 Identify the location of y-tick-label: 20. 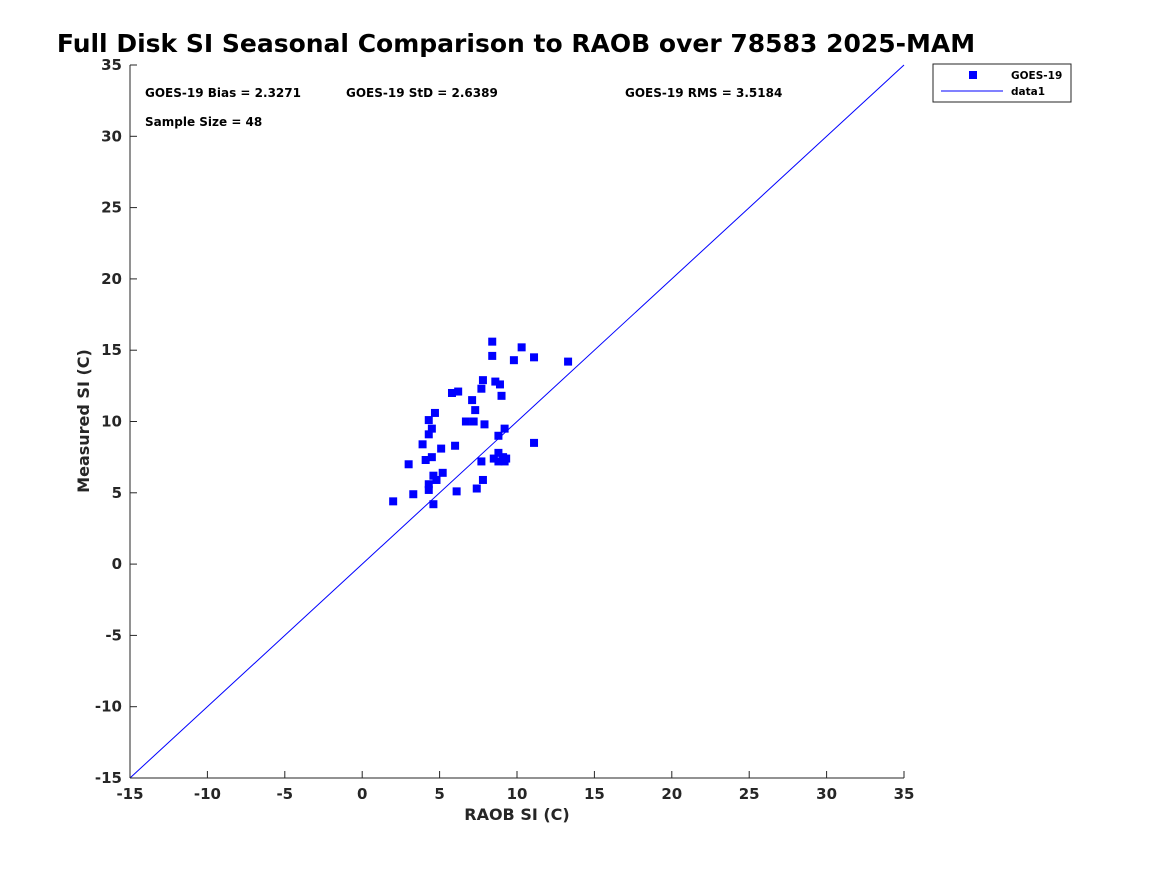
(111, 279).